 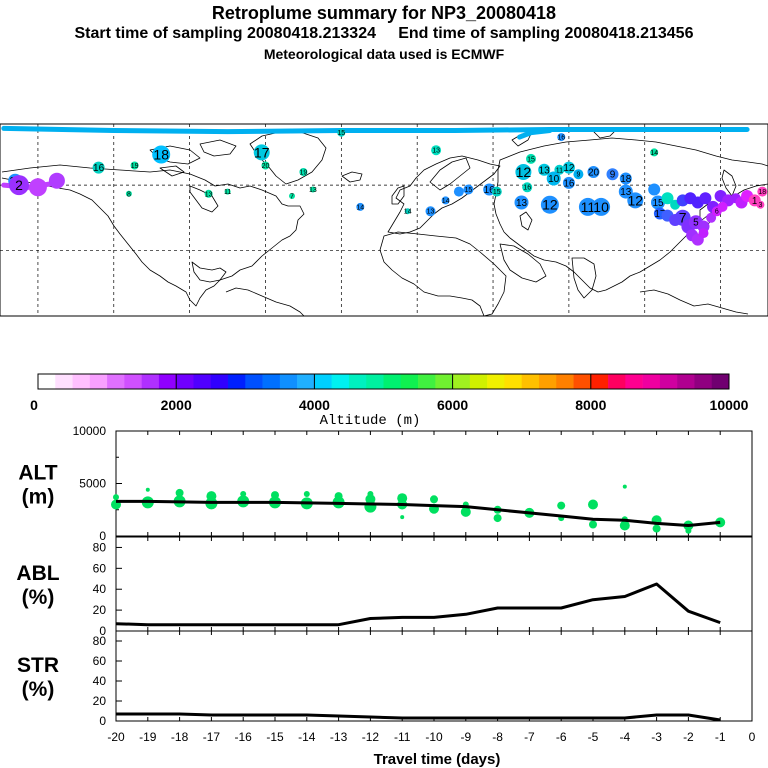 I want to click on panel-label-name: ABL, so click(x=37, y=573).